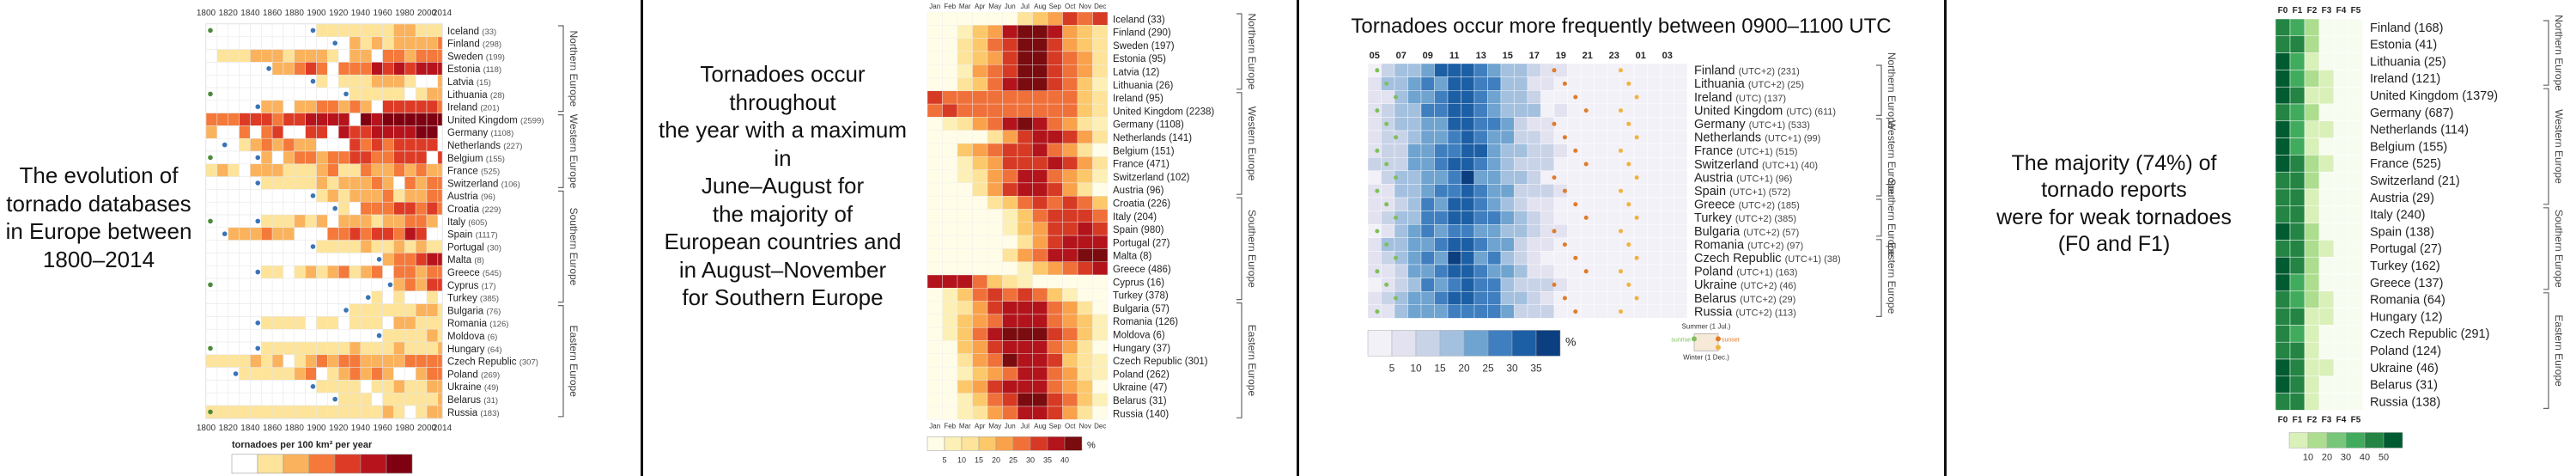 Image resolution: width=2576 pixels, height=476 pixels. I want to click on report-count: (545), so click(492, 273).